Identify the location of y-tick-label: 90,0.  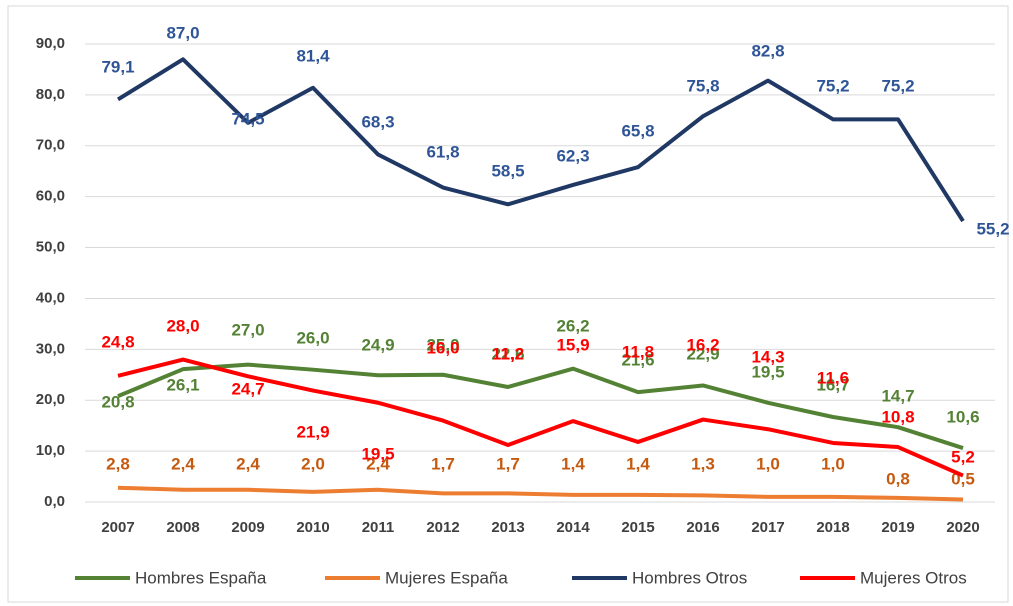
(50, 43).